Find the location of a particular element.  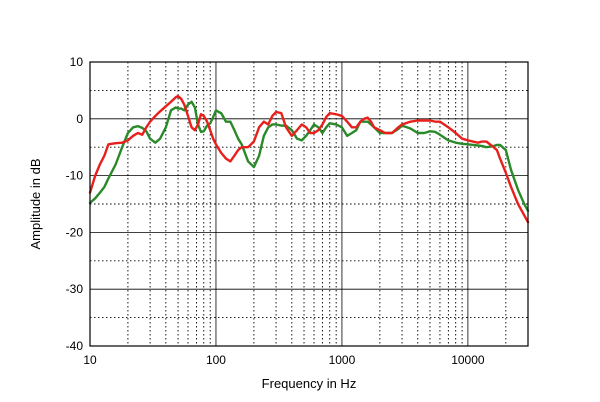

y-tick-label: -10 is located at coordinates (75, 176).